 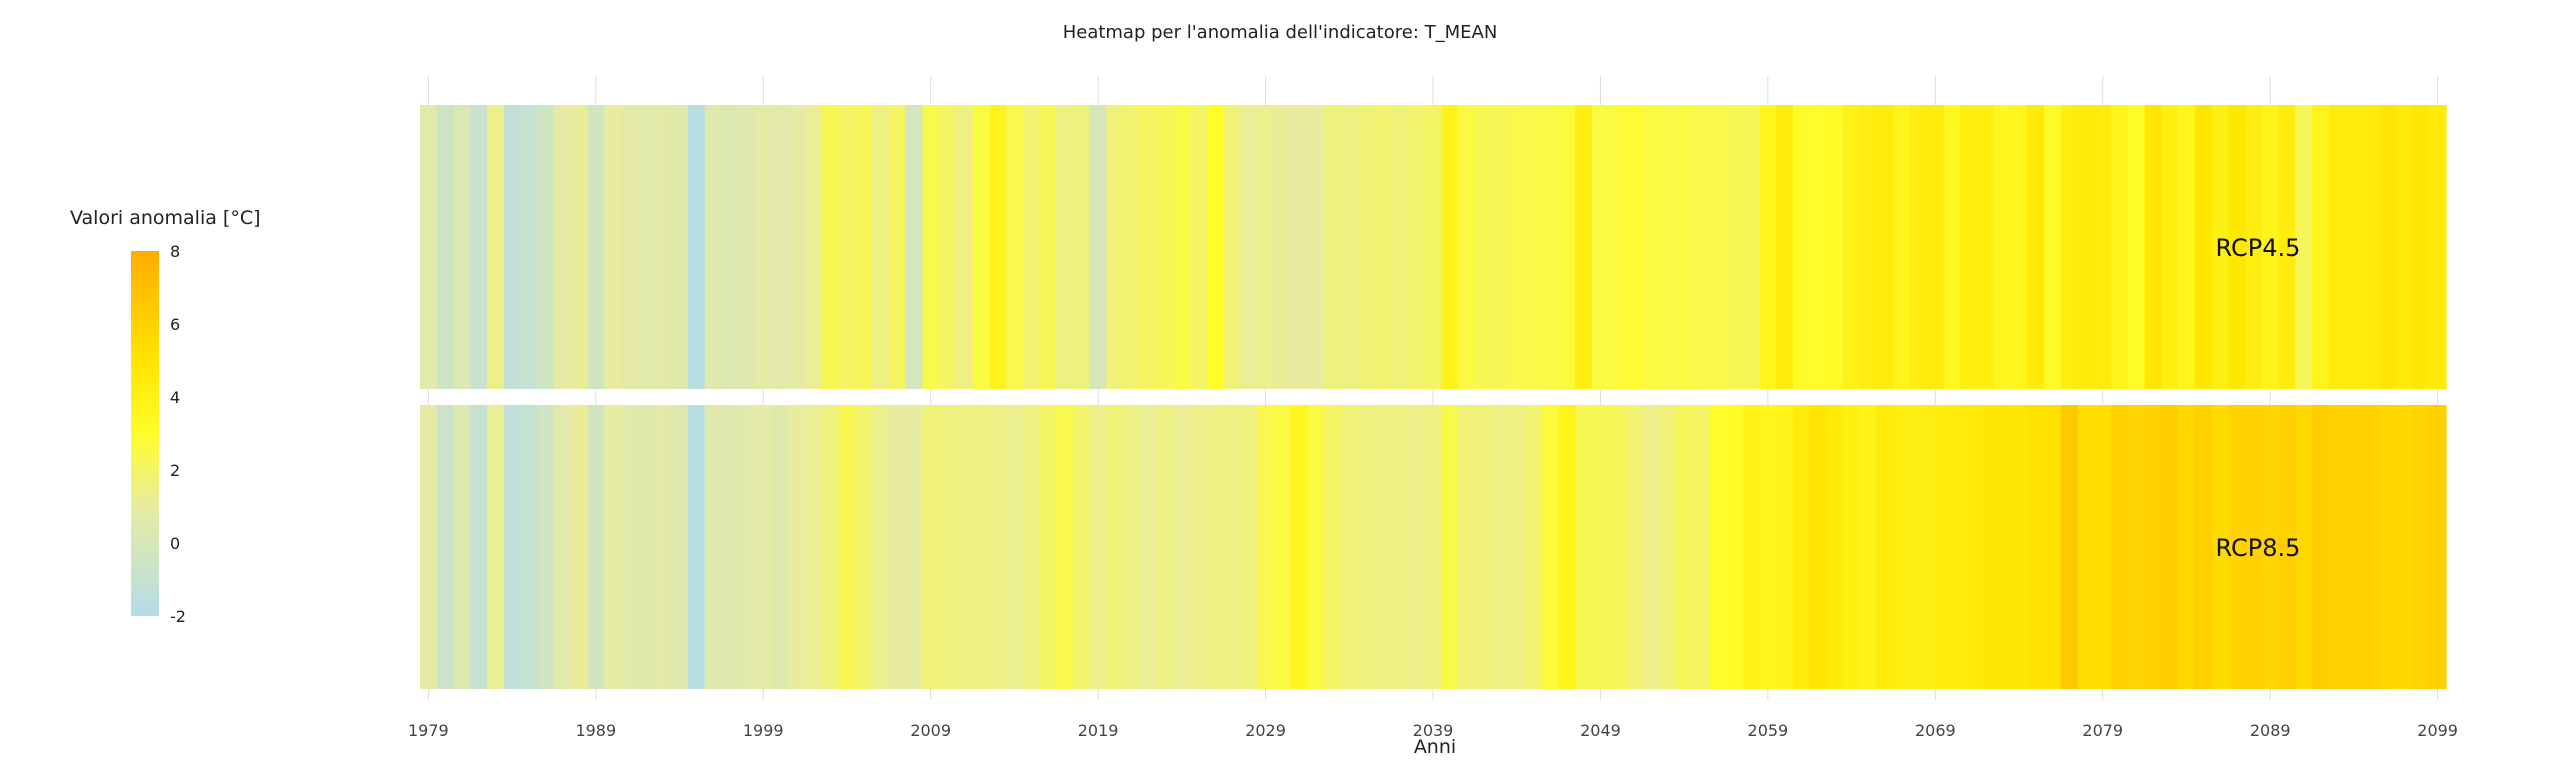 I want to click on legend-tick-label: -2, so click(x=178, y=616).